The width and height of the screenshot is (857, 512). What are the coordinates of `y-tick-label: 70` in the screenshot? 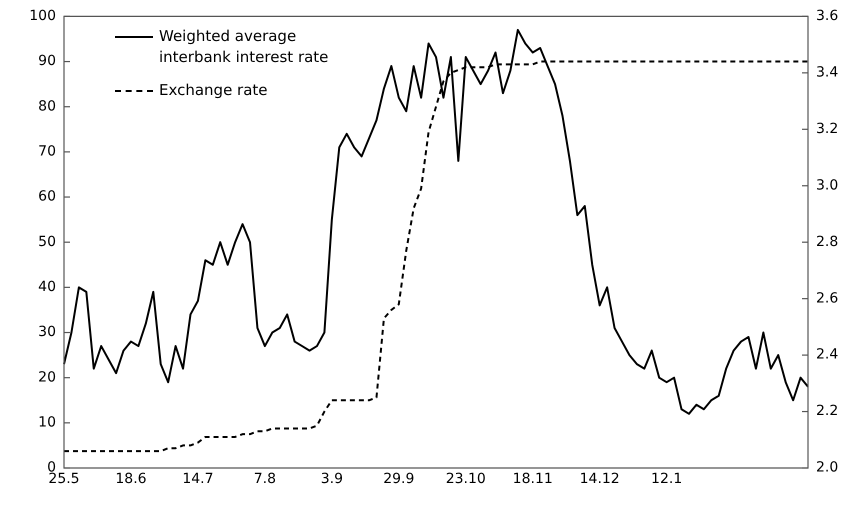 It's located at (47, 152).